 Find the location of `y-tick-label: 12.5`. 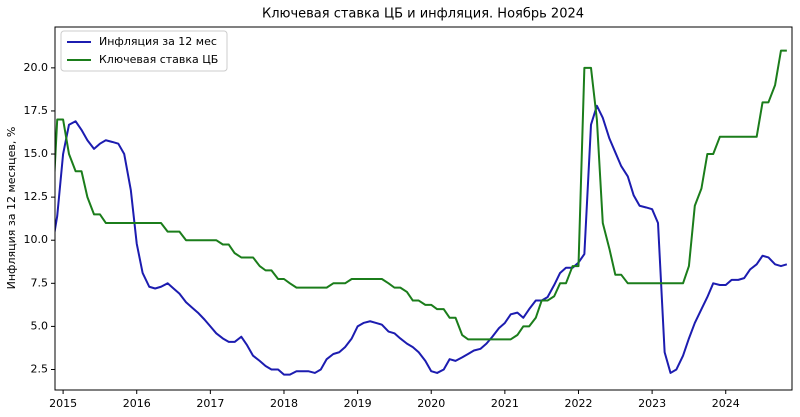

y-tick-label: 12.5 is located at coordinates (36, 196).